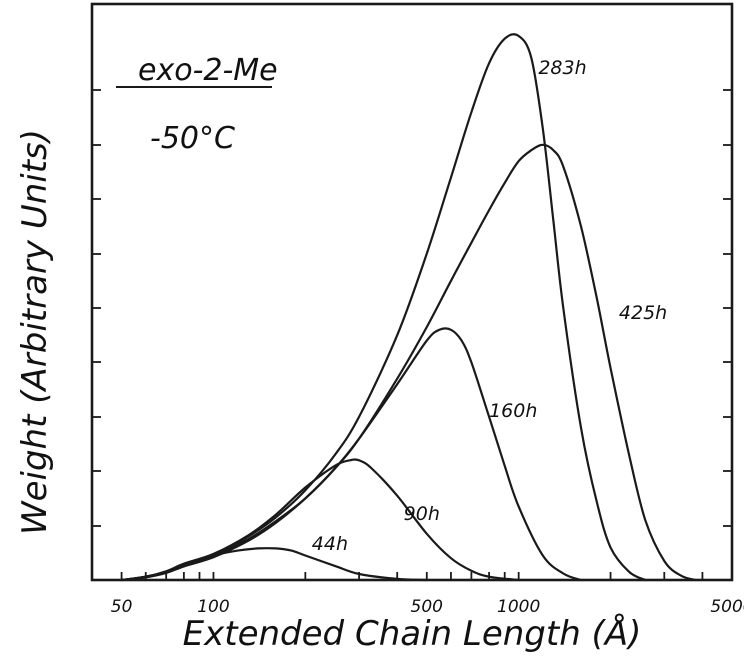 Image resolution: width=744 pixels, height=656 pixels. I want to click on x-tick-label: 50, so click(122, 607).